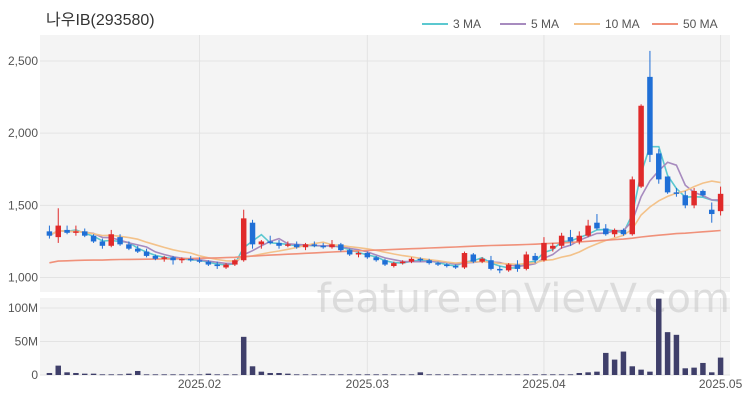 The width and height of the screenshot is (750, 400). I want to click on legend-item: 5 MA, so click(529, 24).